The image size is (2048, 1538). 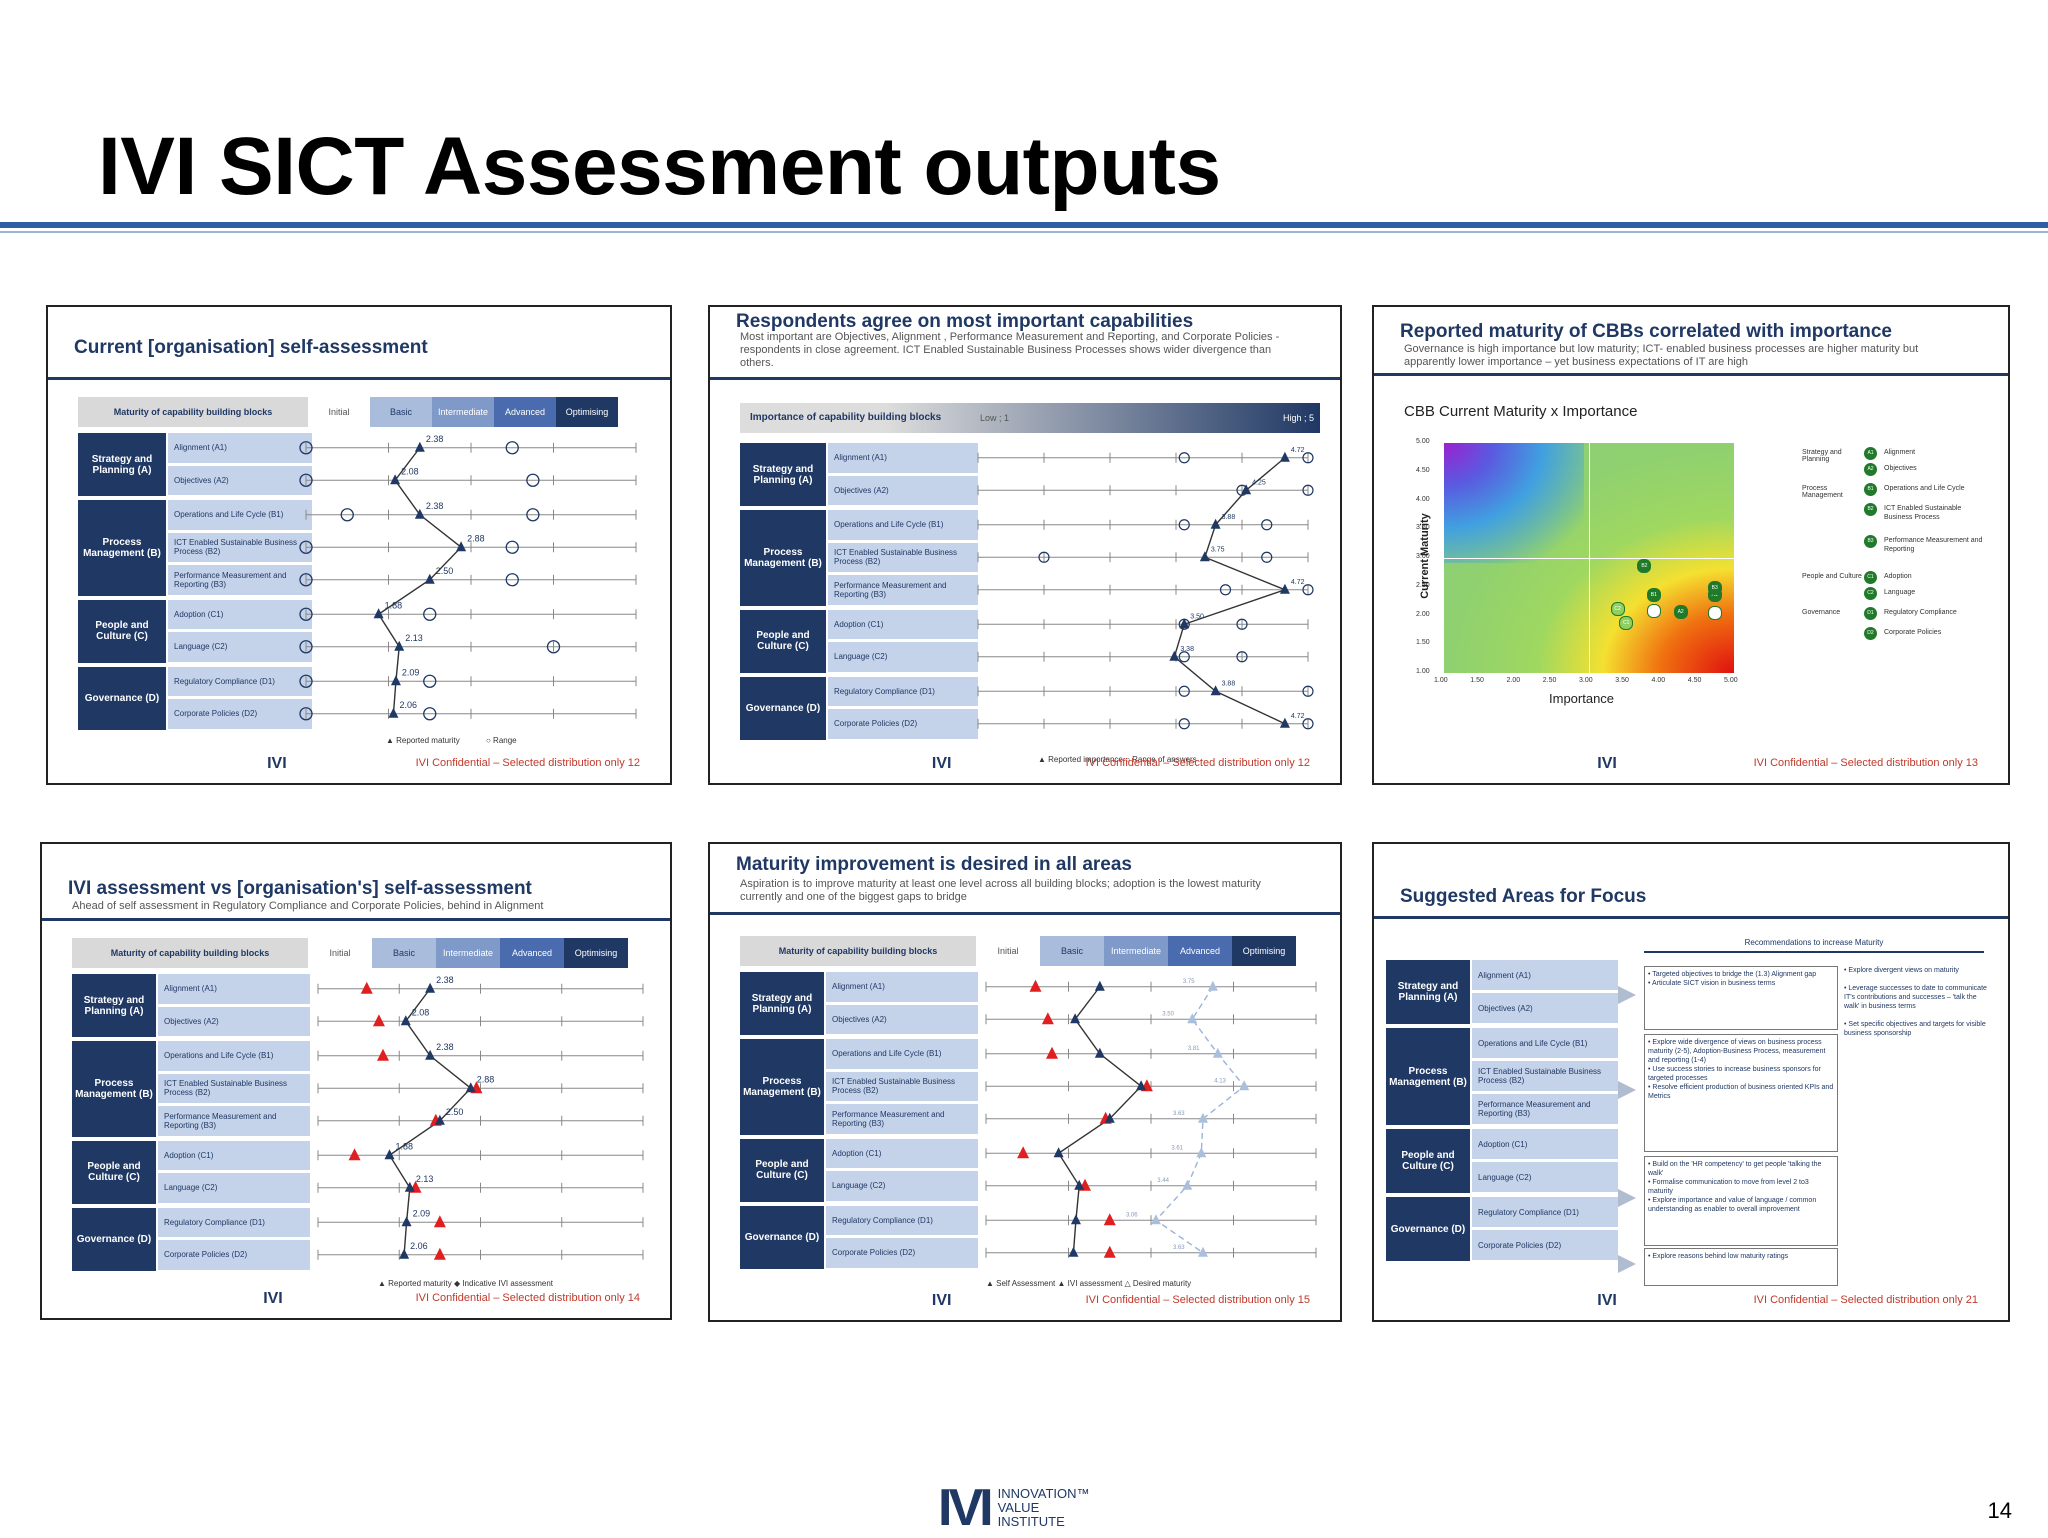 I want to click on value-label: 4.13, so click(x=1220, y=1081).